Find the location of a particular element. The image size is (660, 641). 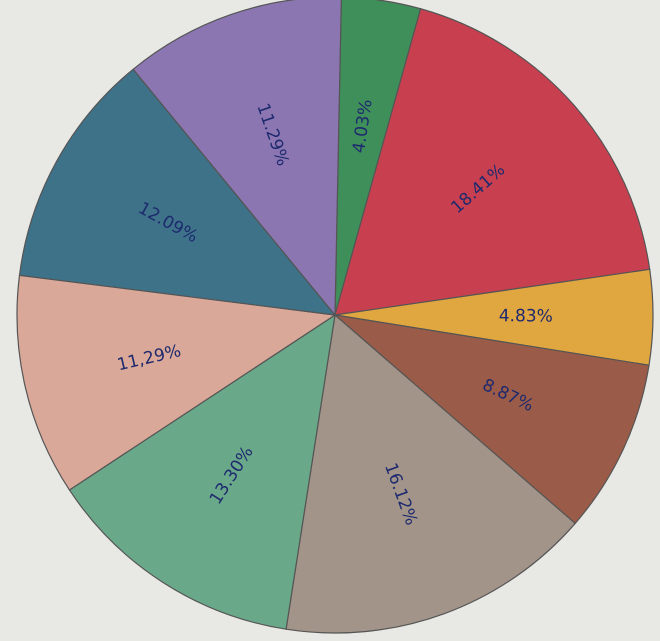

slice-label: 4.83% is located at coordinates (526, 316).